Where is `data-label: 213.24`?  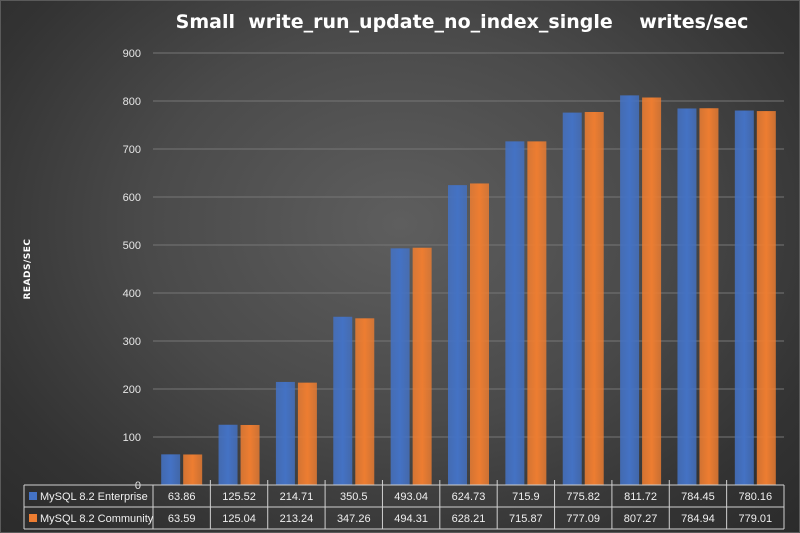 data-label: 213.24 is located at coordinates (297, 519).